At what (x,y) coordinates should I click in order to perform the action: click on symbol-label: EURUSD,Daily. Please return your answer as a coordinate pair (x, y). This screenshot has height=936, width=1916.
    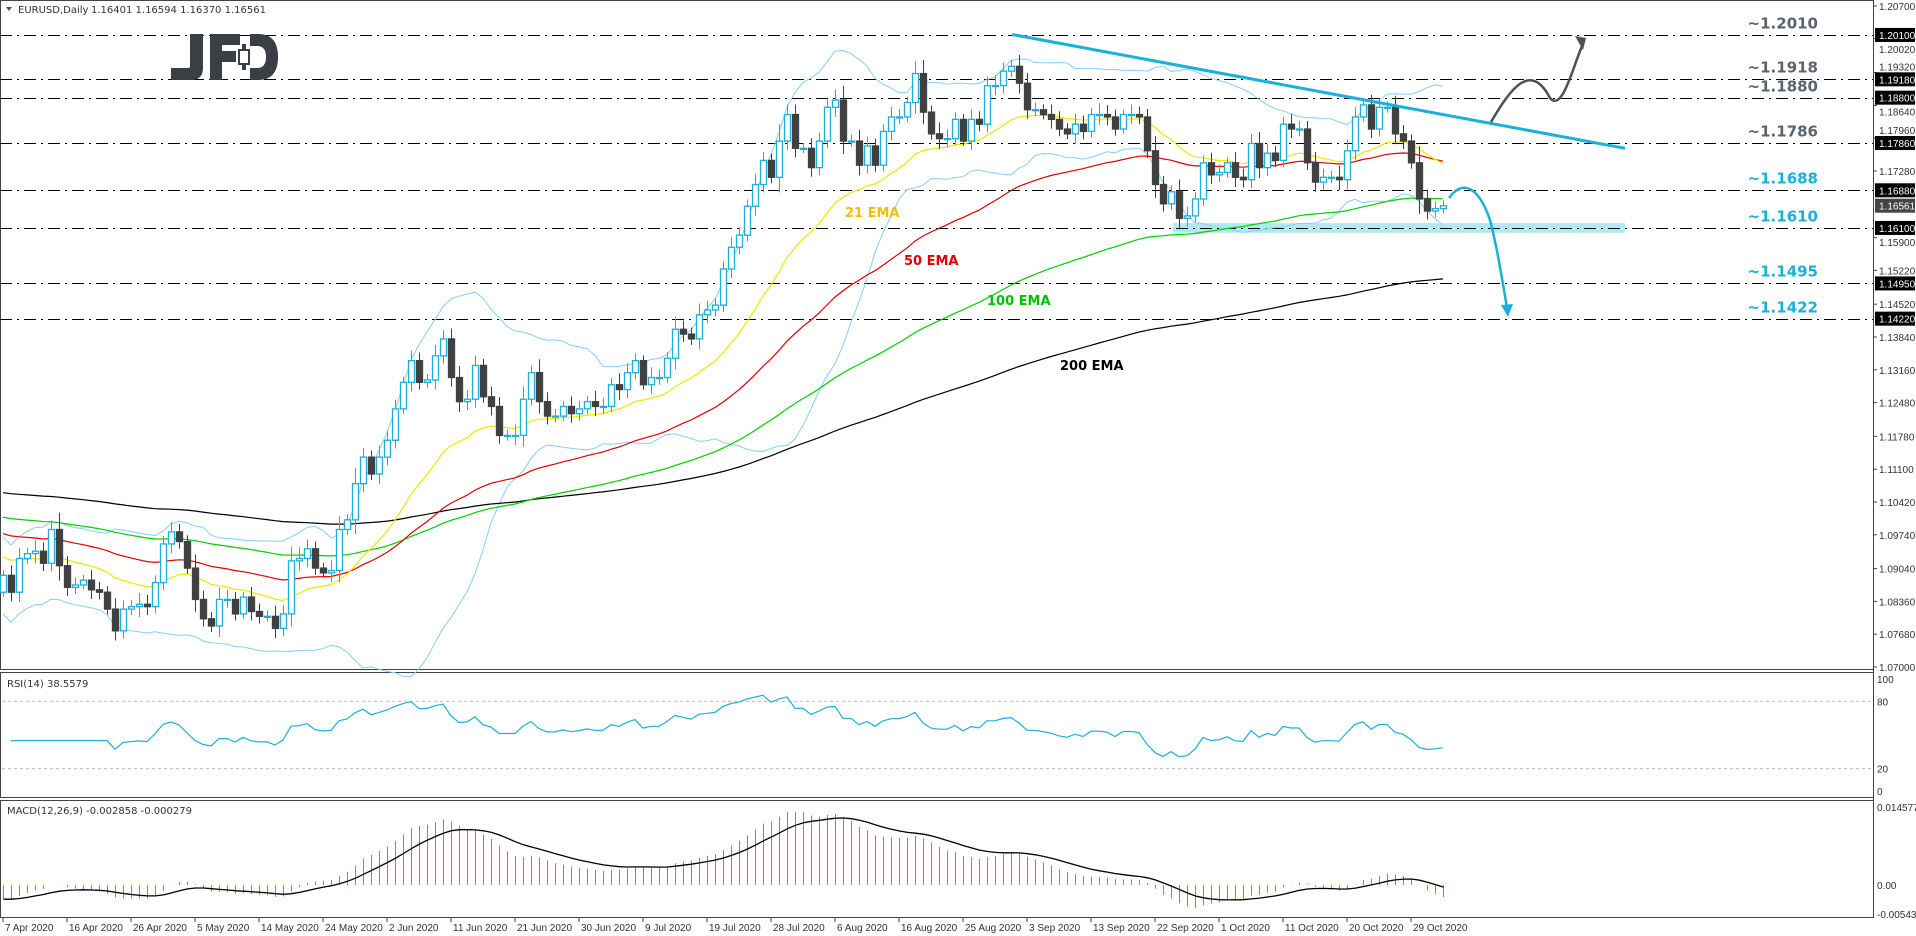
    Looking at the image, I should click on (53, 10).